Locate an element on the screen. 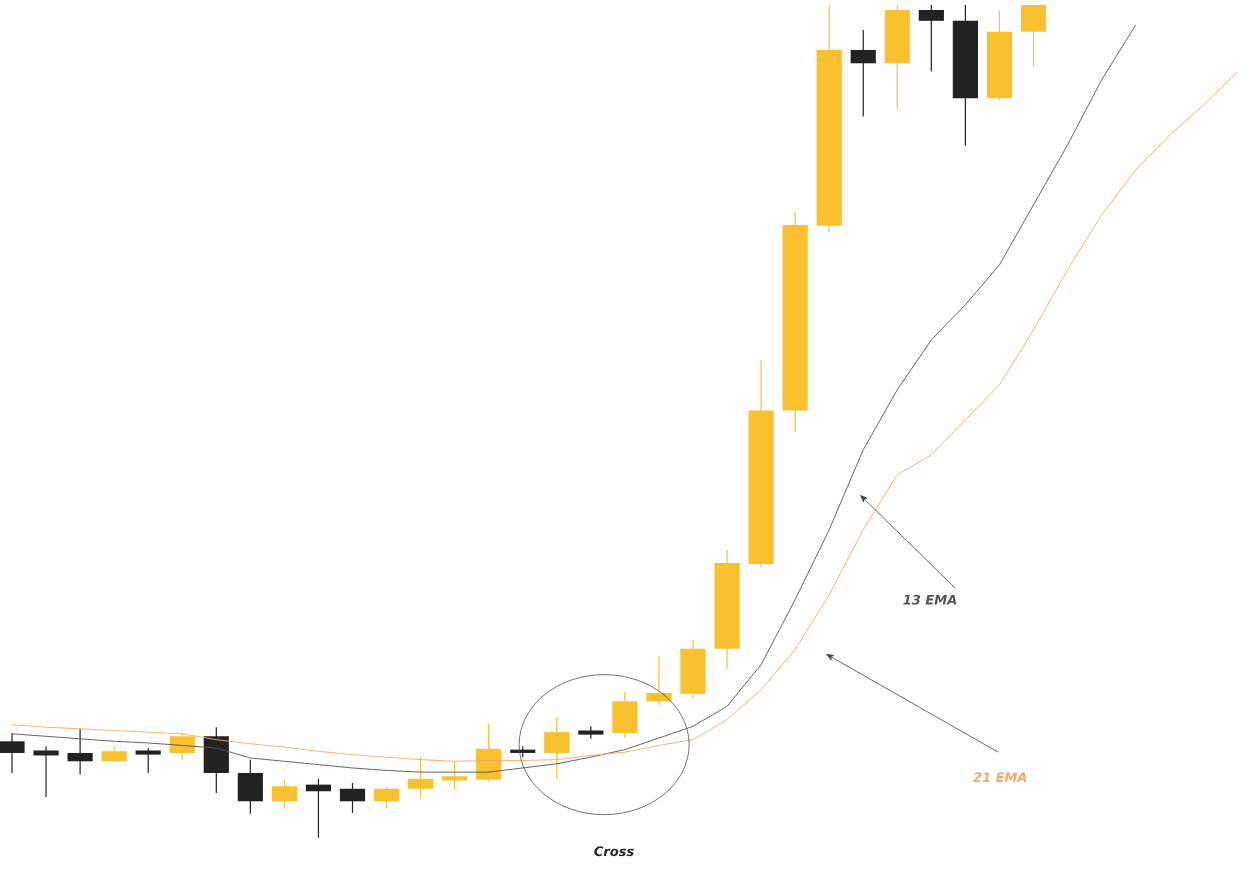  text: 21 EMA is located at coordinates (999, 777).